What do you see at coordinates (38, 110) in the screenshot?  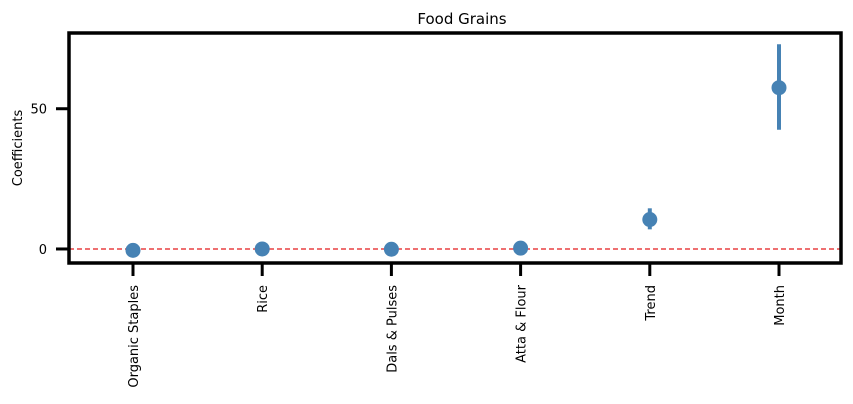 I see `y-tick-label: 50` at bounding box center [38, 110].